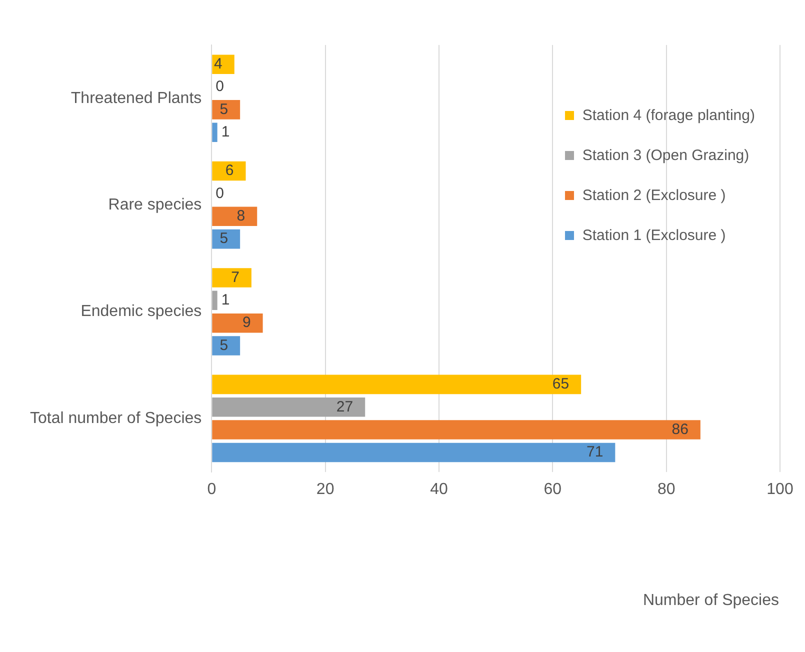 The width and height of the screenshot is (805, 652). I want to click on legend-label: Station 2 (Exclosure ), so click(654, 195).